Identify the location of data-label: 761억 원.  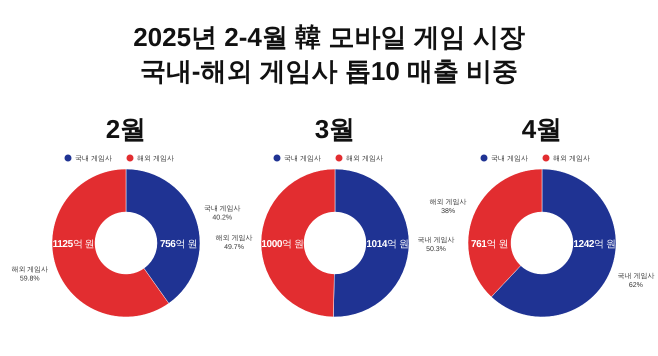
(489, 244).